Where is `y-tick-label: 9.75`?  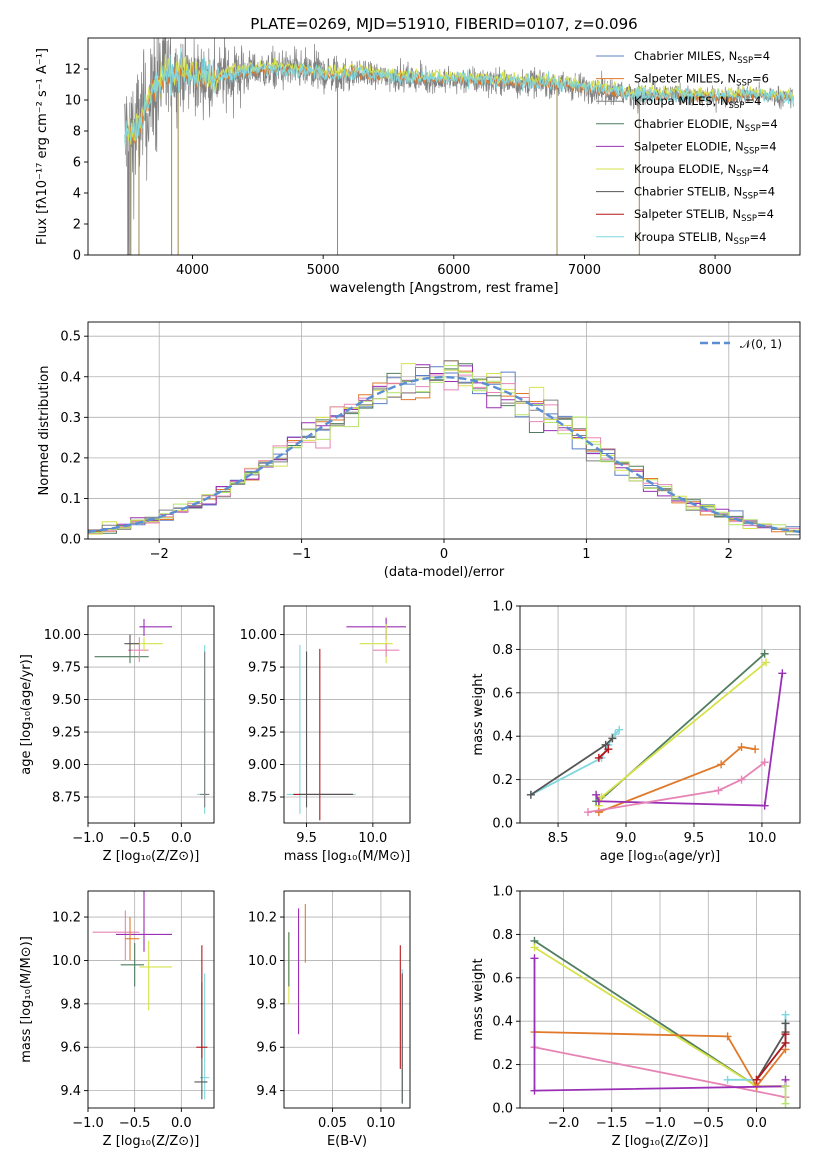
y-tick-label: 9.75 is located at coordinates (66, 668).